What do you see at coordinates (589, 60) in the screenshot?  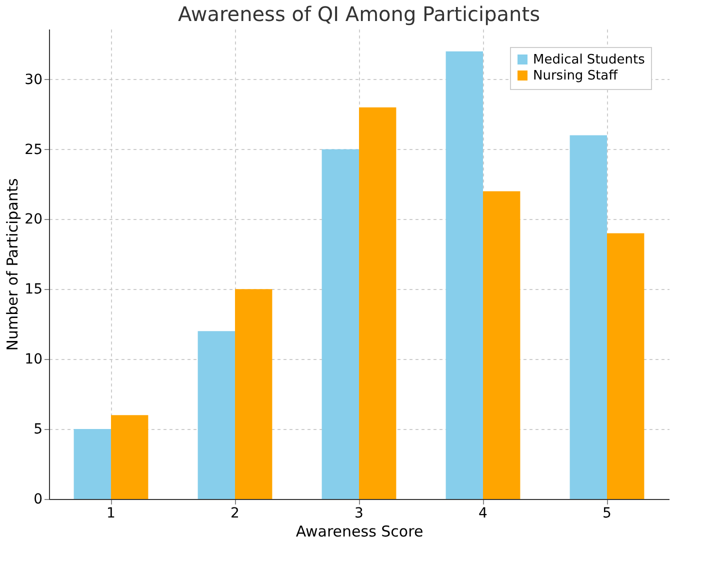 I see `legend-label: Medical Students` at bounding box center [589, 60].